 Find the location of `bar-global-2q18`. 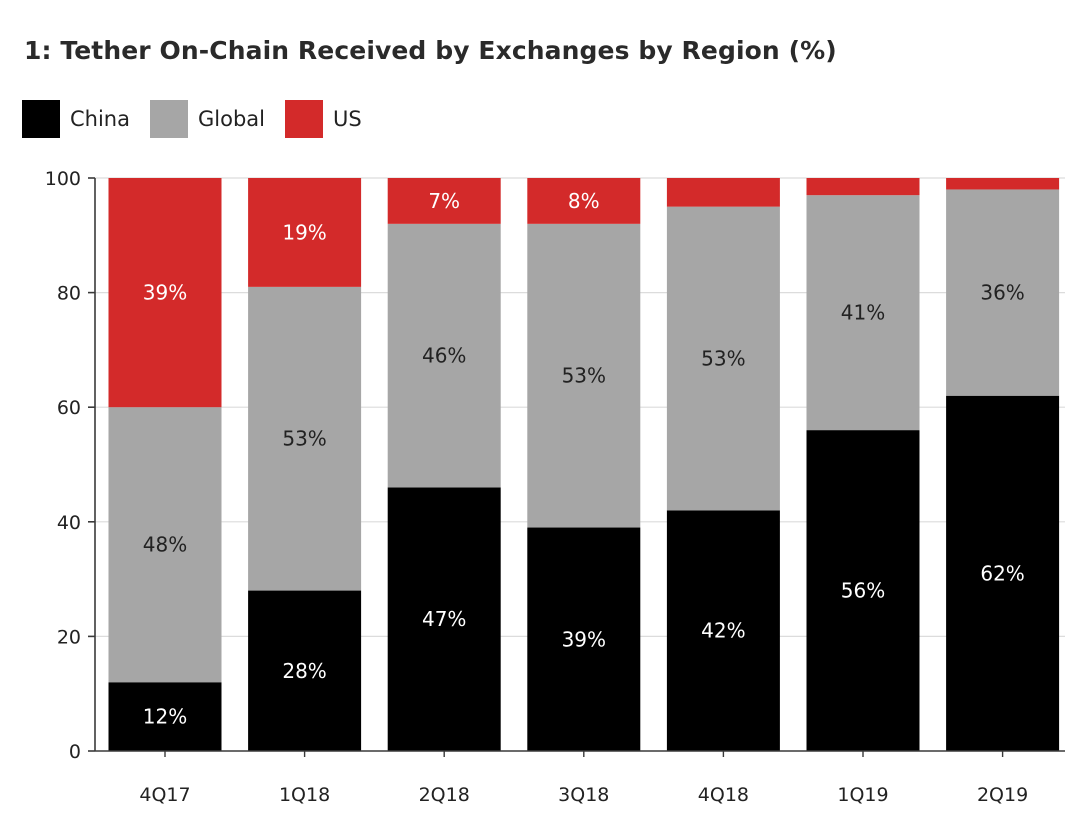

bar-global-2q18 is located at coordinates (444, 355).